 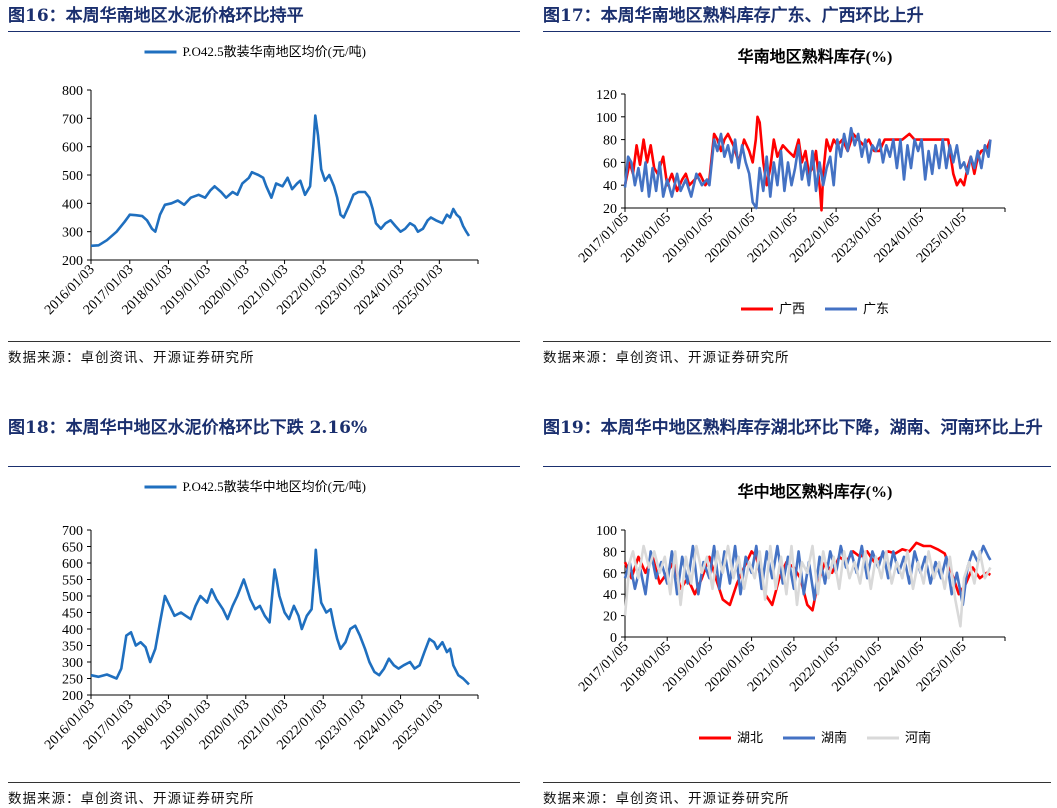 What do you see at coordinates (613, 638) in the screenshot?
I see `y-tick-label: 0` at bounding box center [613, 638].